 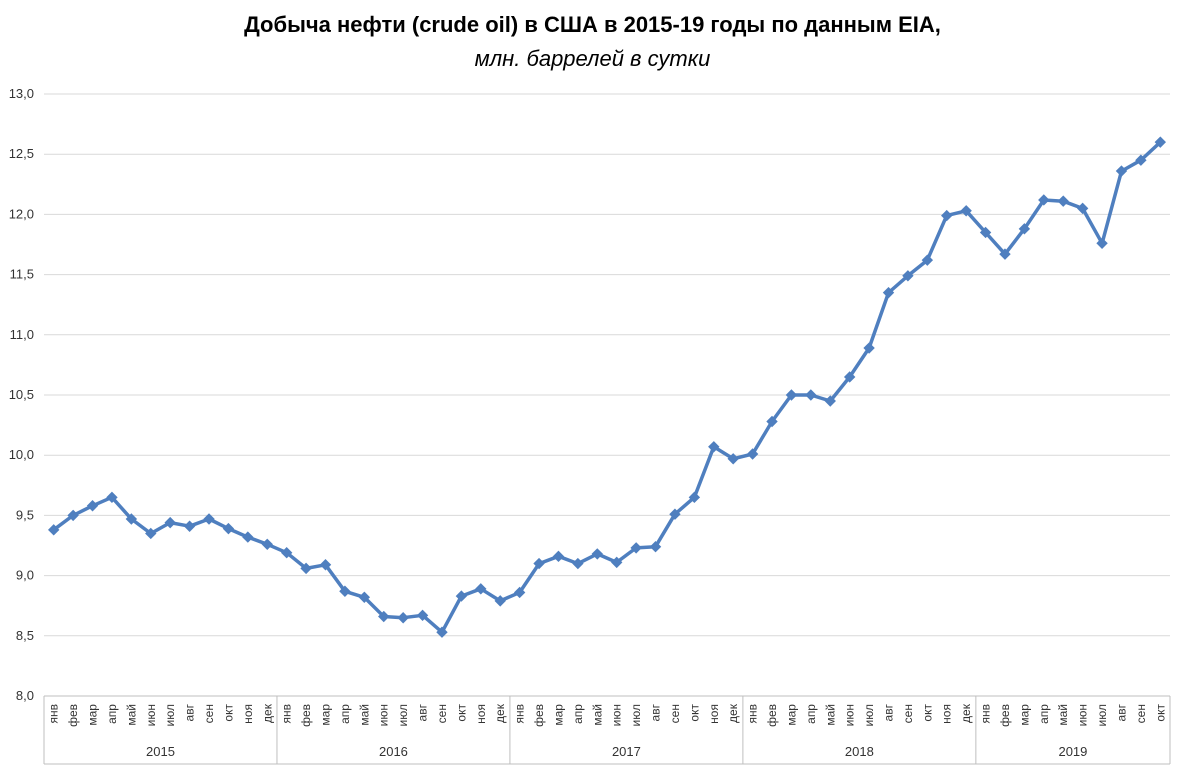 What do you see at coordinates (25, 575) in the screenshot?
I see `y-tick-label: 9,0` at bounding box center [25, 575].